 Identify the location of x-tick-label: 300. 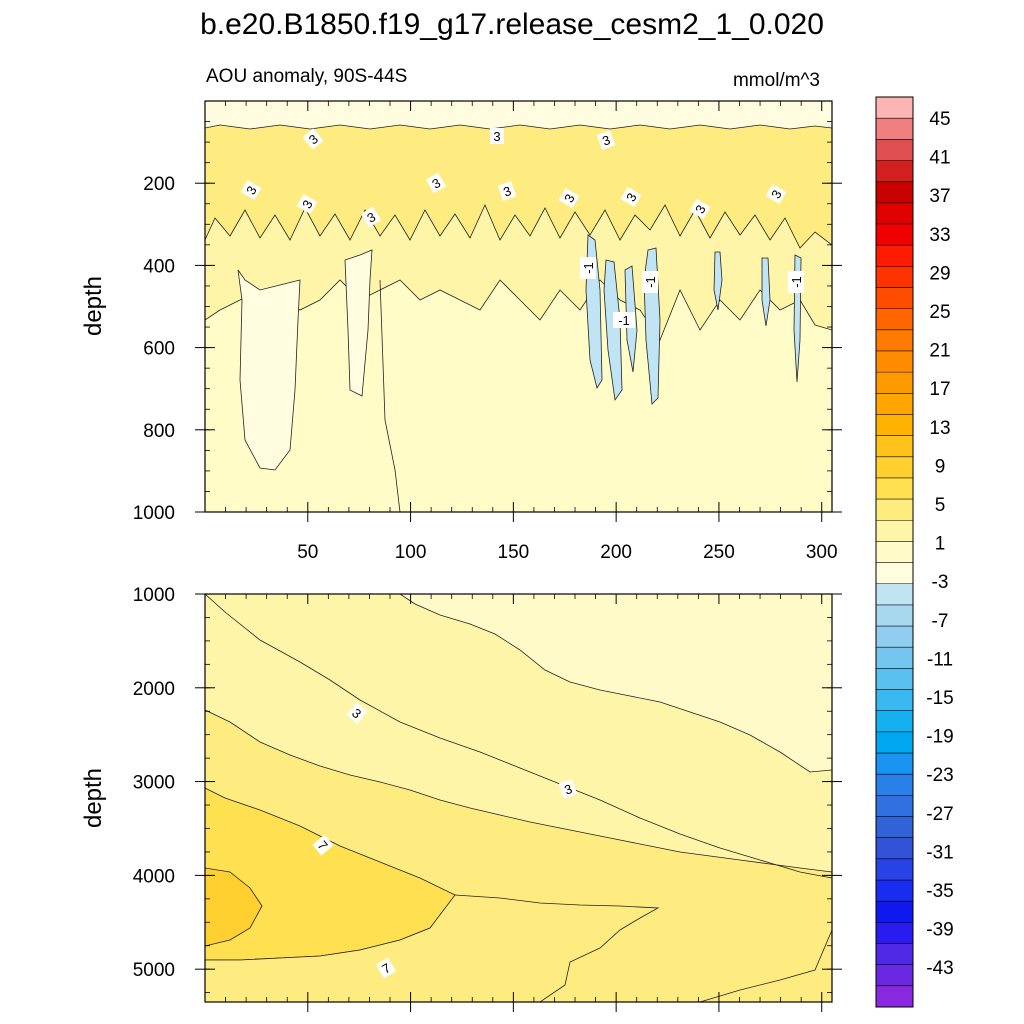
(822, 552).